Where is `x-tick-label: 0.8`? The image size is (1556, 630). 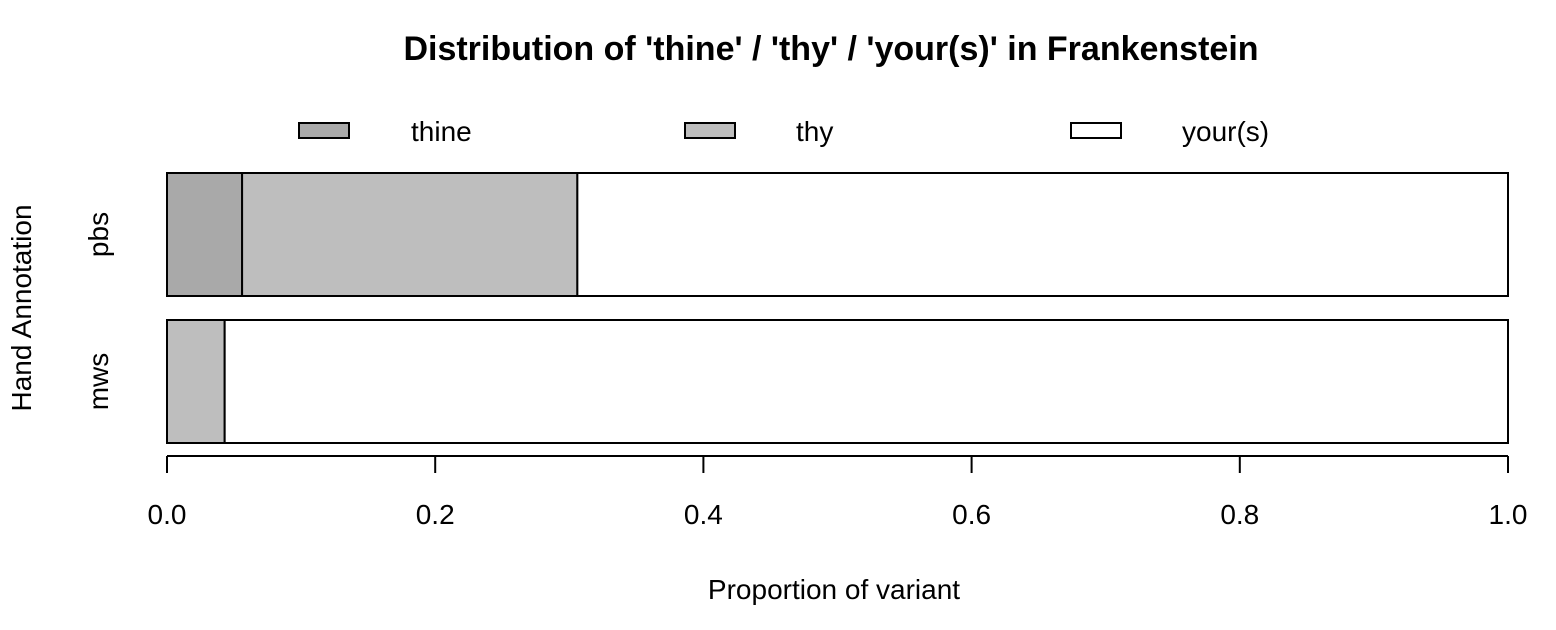 x-tick-label: 0.8 is located at coordinates (1239, 514).